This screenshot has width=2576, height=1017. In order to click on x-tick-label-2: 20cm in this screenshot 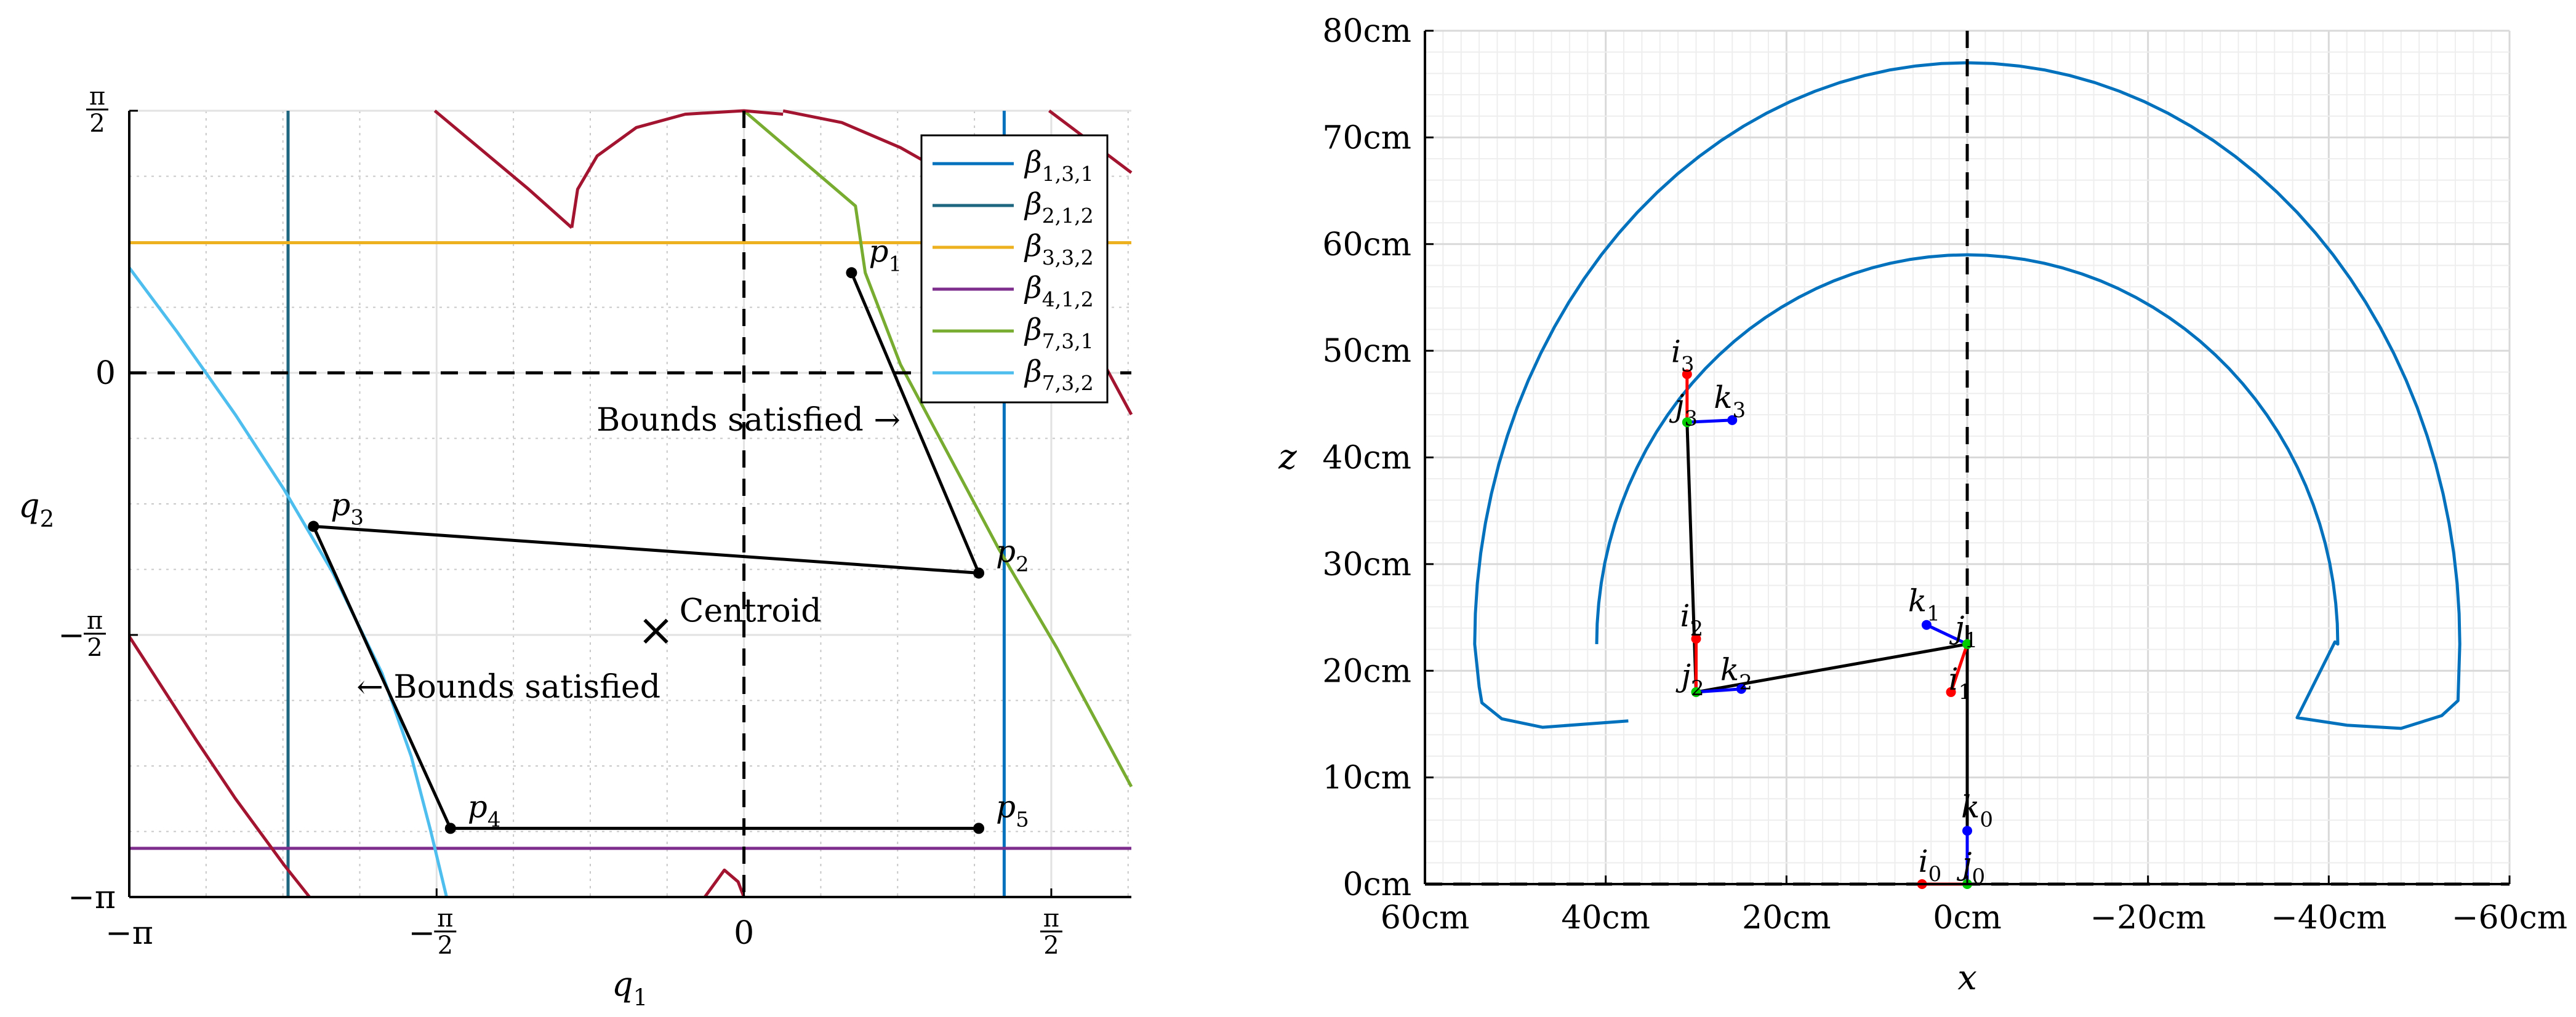, I will do `click(1786, 917)`.